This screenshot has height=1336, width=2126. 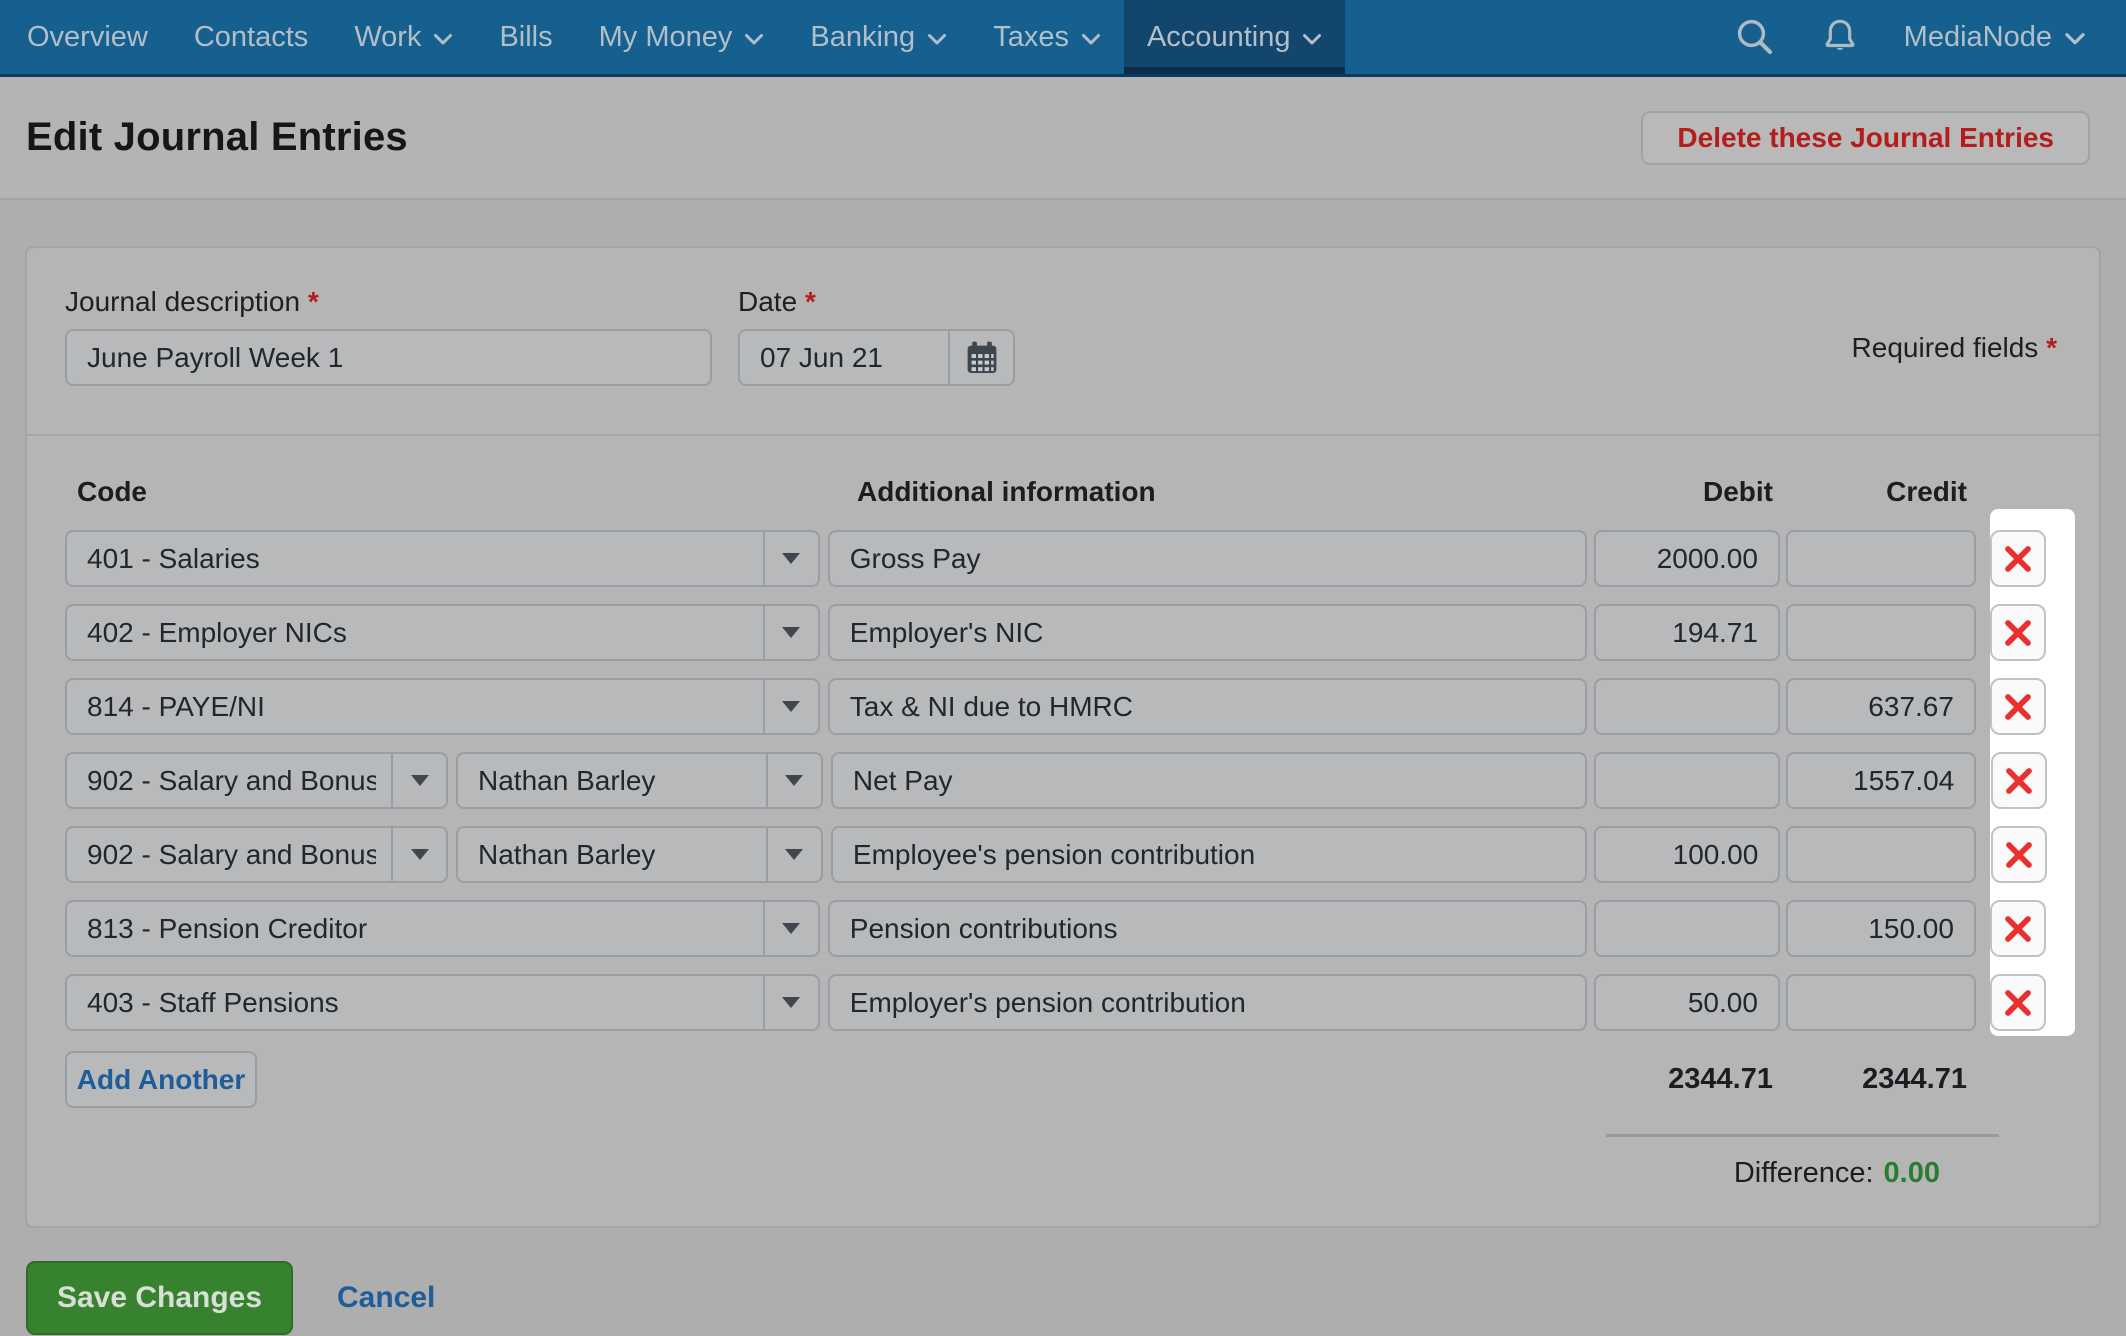 I want to click on credit-total: 2344.71, so click(x=1914, y=1079).